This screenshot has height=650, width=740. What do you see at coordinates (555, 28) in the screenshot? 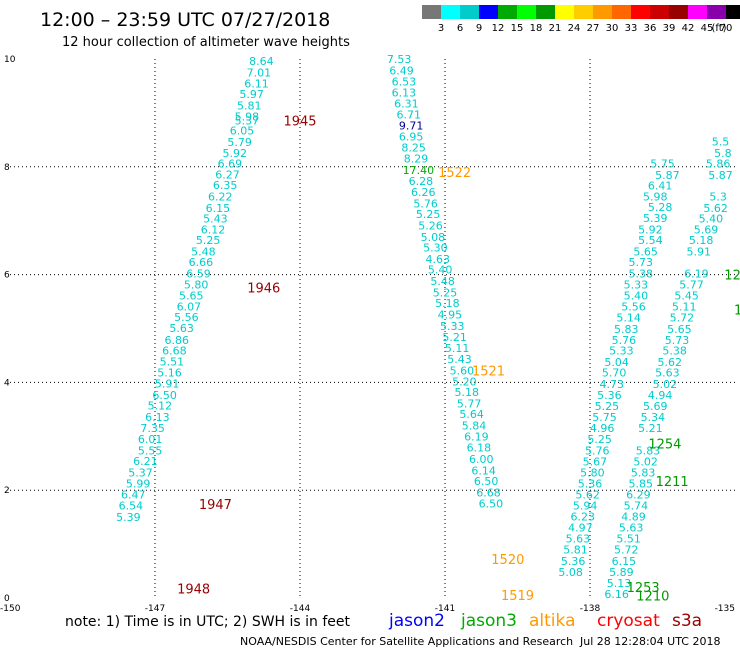
I see `colorbar-label: 21` at bounding box center [555, 28].